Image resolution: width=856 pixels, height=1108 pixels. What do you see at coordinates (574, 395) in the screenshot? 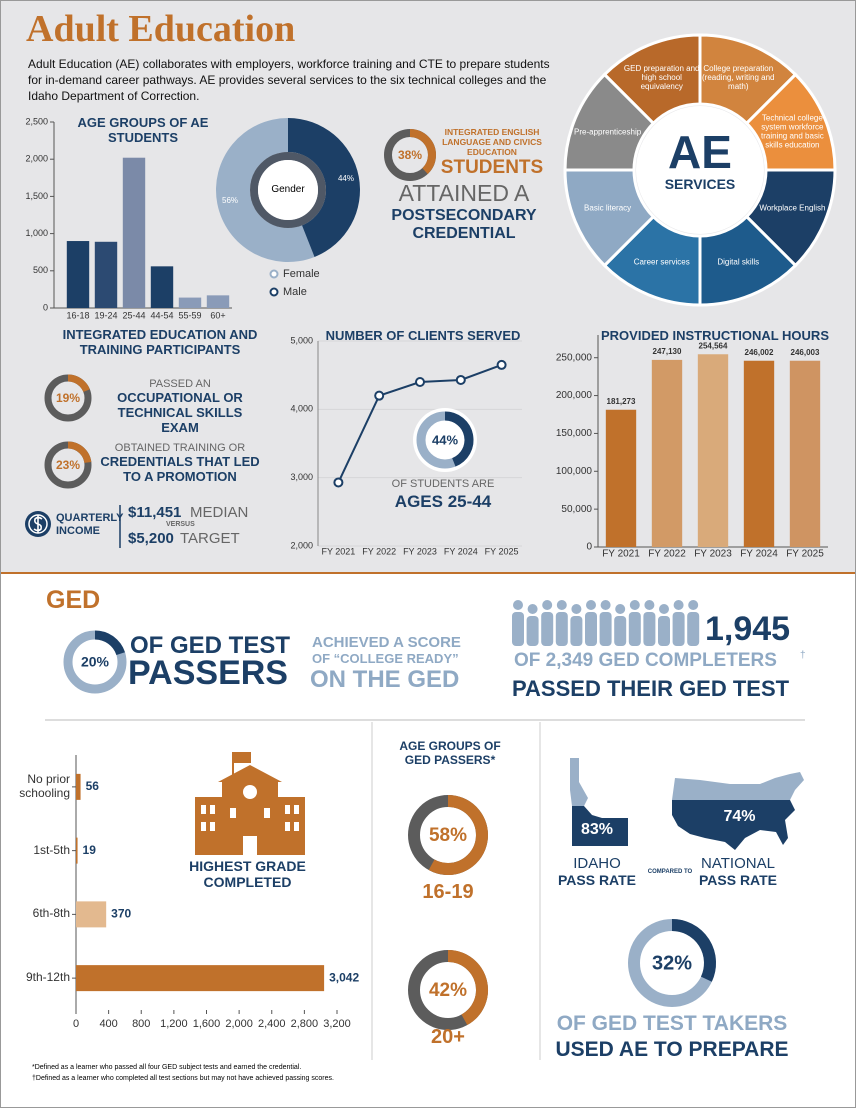
I see `y-tick-label: 200,000` at bounding box center [574, 395].